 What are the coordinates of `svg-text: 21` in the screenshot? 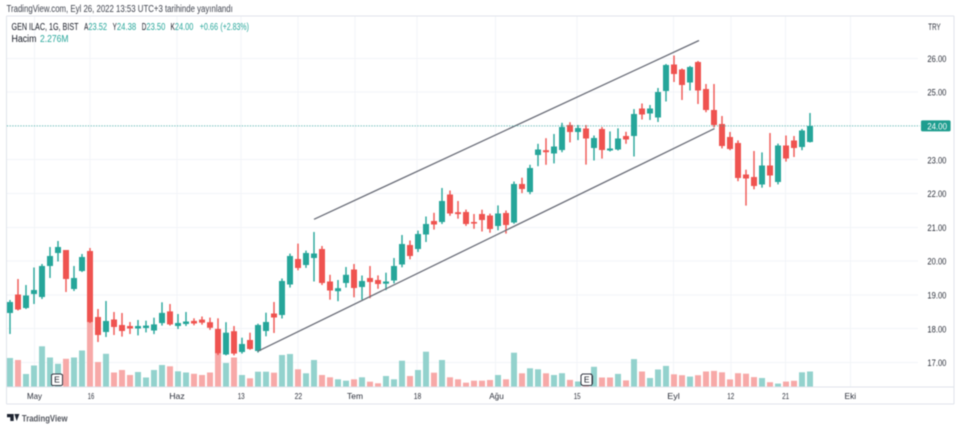 It's located at (785, 396).